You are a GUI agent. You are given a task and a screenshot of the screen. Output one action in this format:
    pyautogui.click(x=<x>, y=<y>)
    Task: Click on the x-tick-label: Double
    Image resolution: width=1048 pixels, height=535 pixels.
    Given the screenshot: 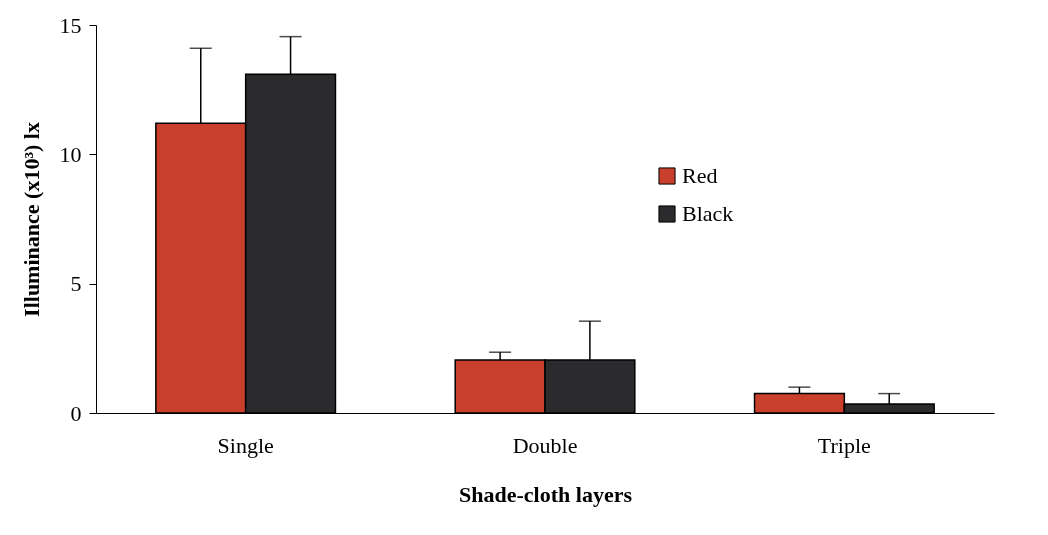 What is the action you would take?
    pyautogui.click(x=545, y=445)
    